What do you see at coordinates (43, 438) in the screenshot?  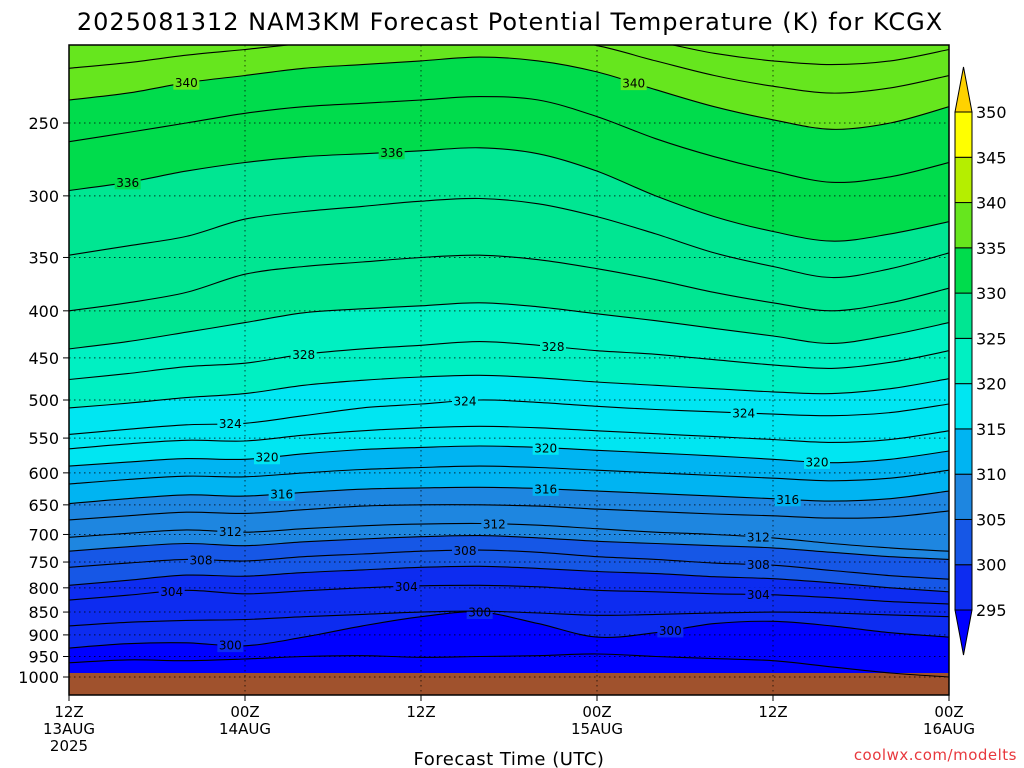 I see `y-tick-label-550: 550` at bounding box center [43, 438].